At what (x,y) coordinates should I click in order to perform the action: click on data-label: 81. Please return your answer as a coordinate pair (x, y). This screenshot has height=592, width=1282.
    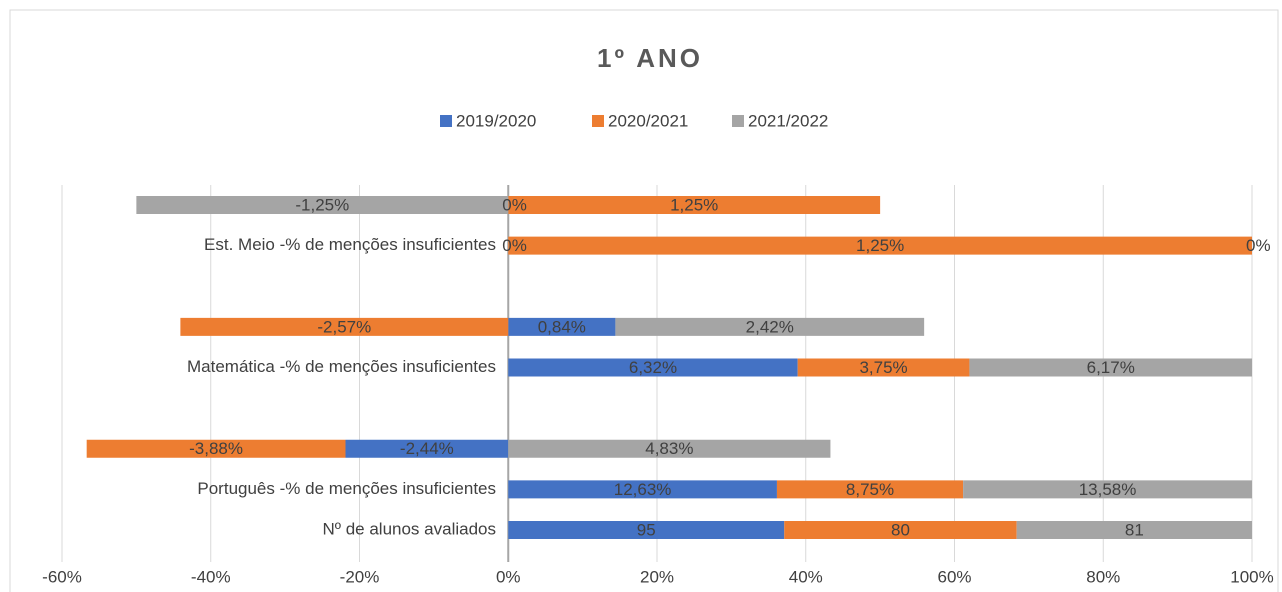
    Looking at the image, I should click on (1134, 529).